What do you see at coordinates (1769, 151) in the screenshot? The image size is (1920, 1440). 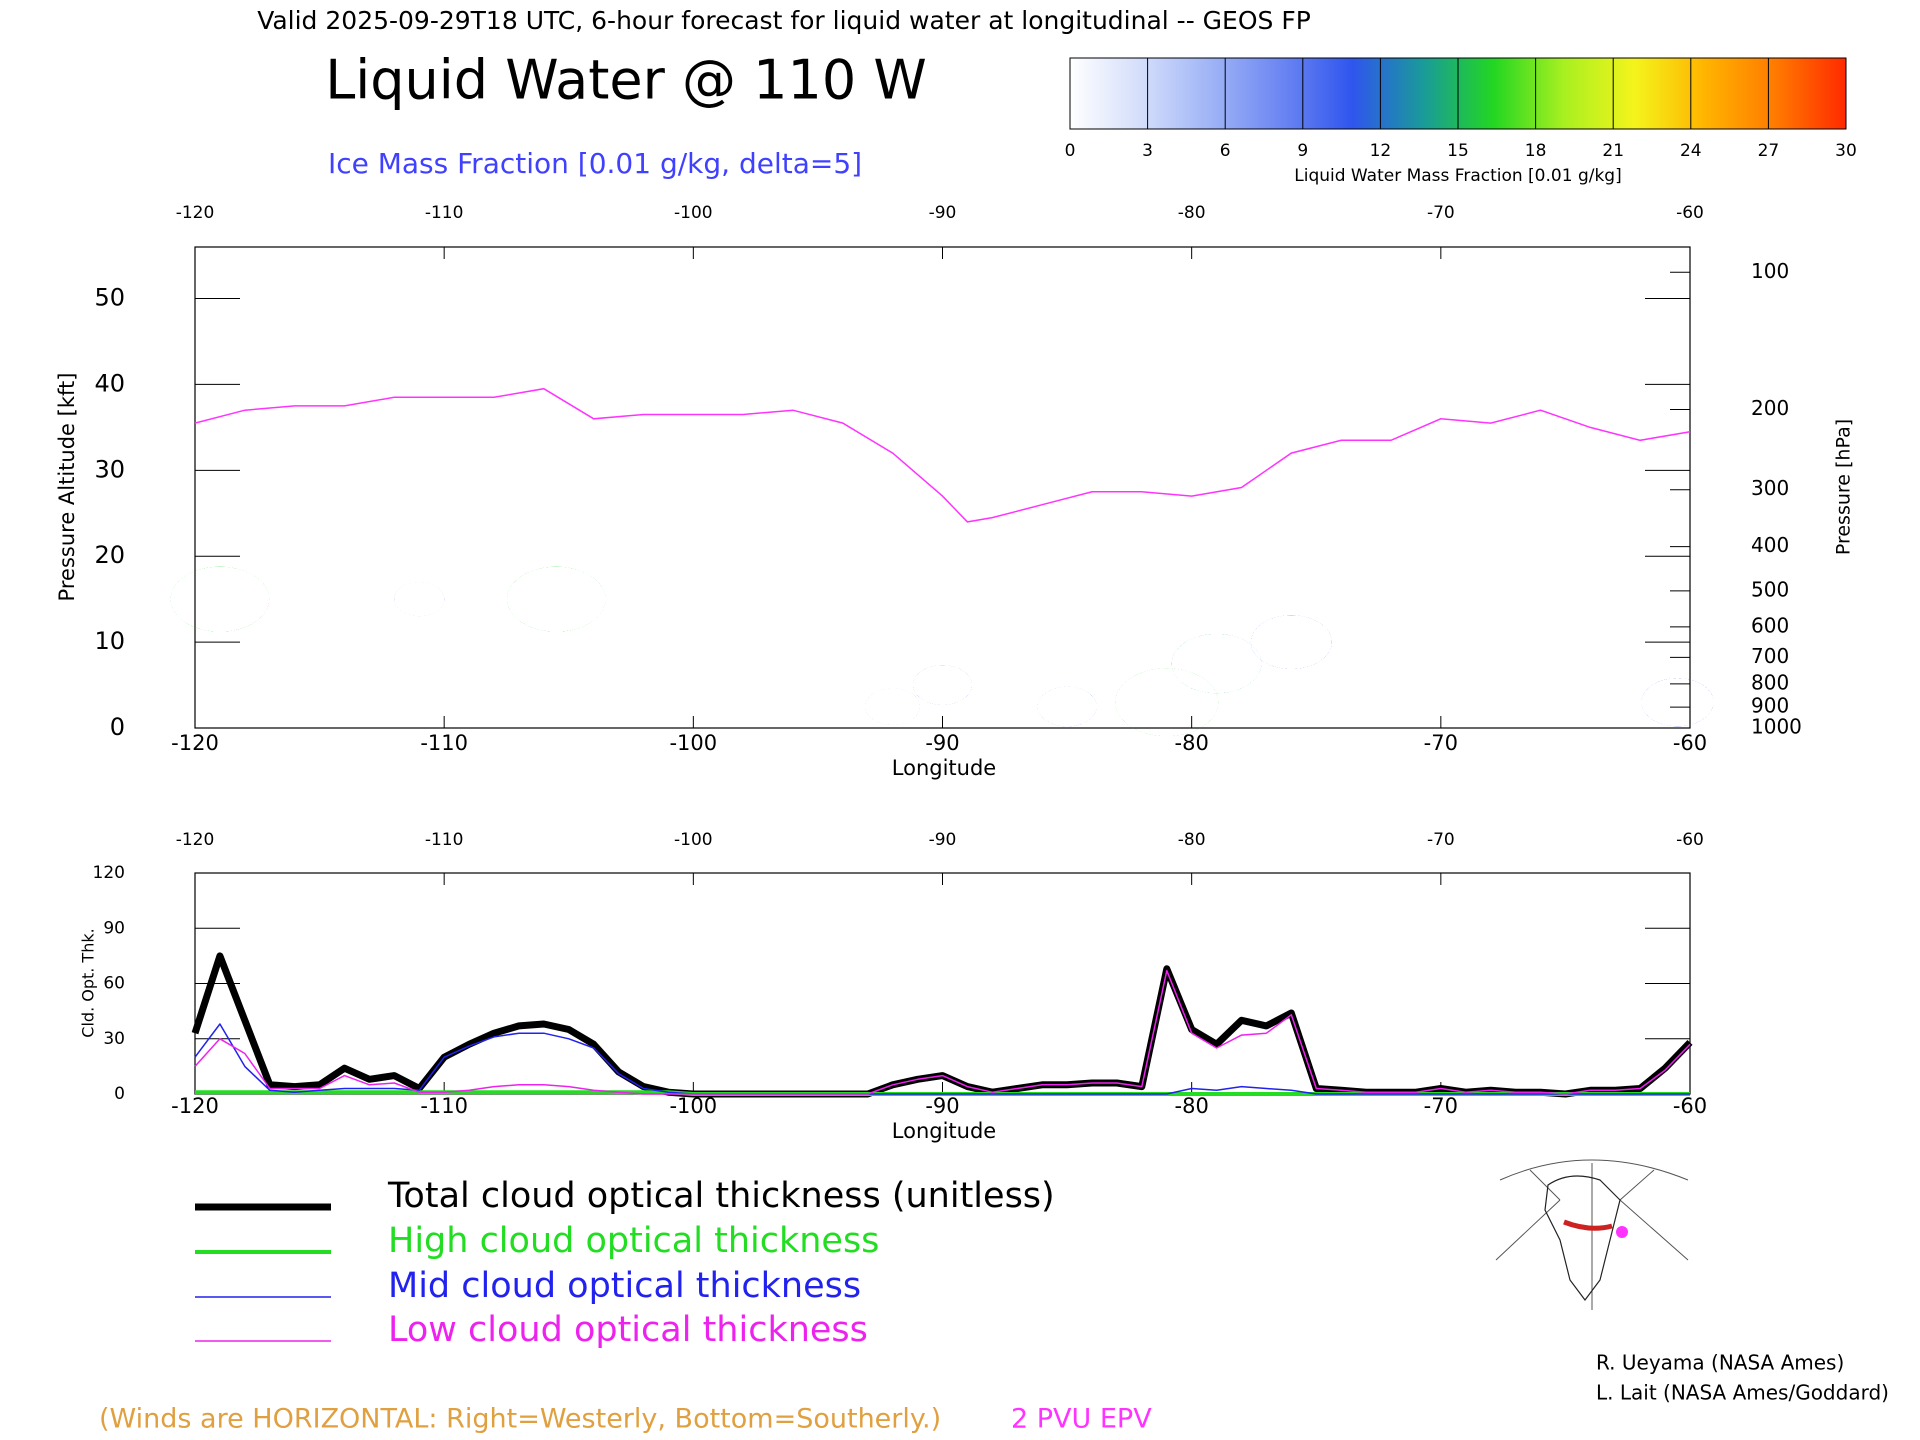 I see `colorbar-tick-label: 27` at bounding box center [1769, 151].